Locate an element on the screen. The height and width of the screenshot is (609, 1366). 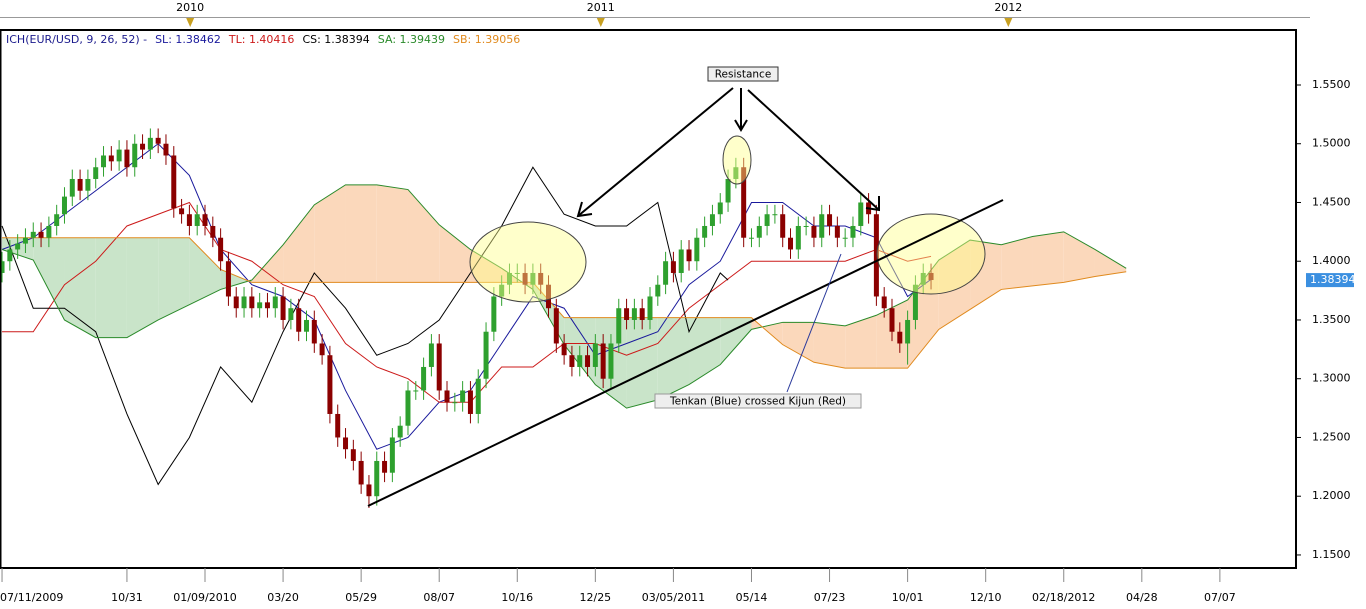
legend-entry: SA: 1.39439 is located at coordinates (411, 39).